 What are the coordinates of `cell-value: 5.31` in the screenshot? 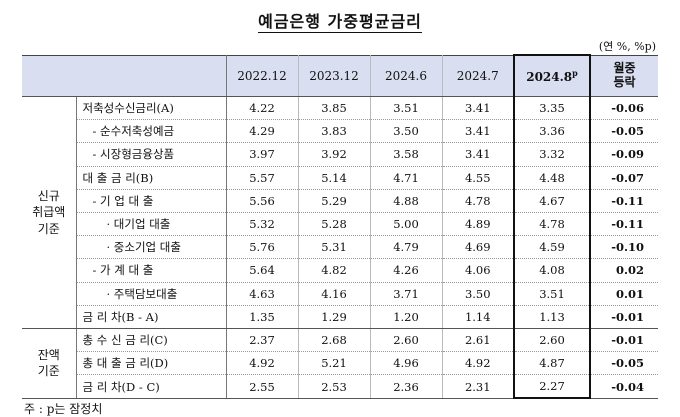 It's located at (334, 247).